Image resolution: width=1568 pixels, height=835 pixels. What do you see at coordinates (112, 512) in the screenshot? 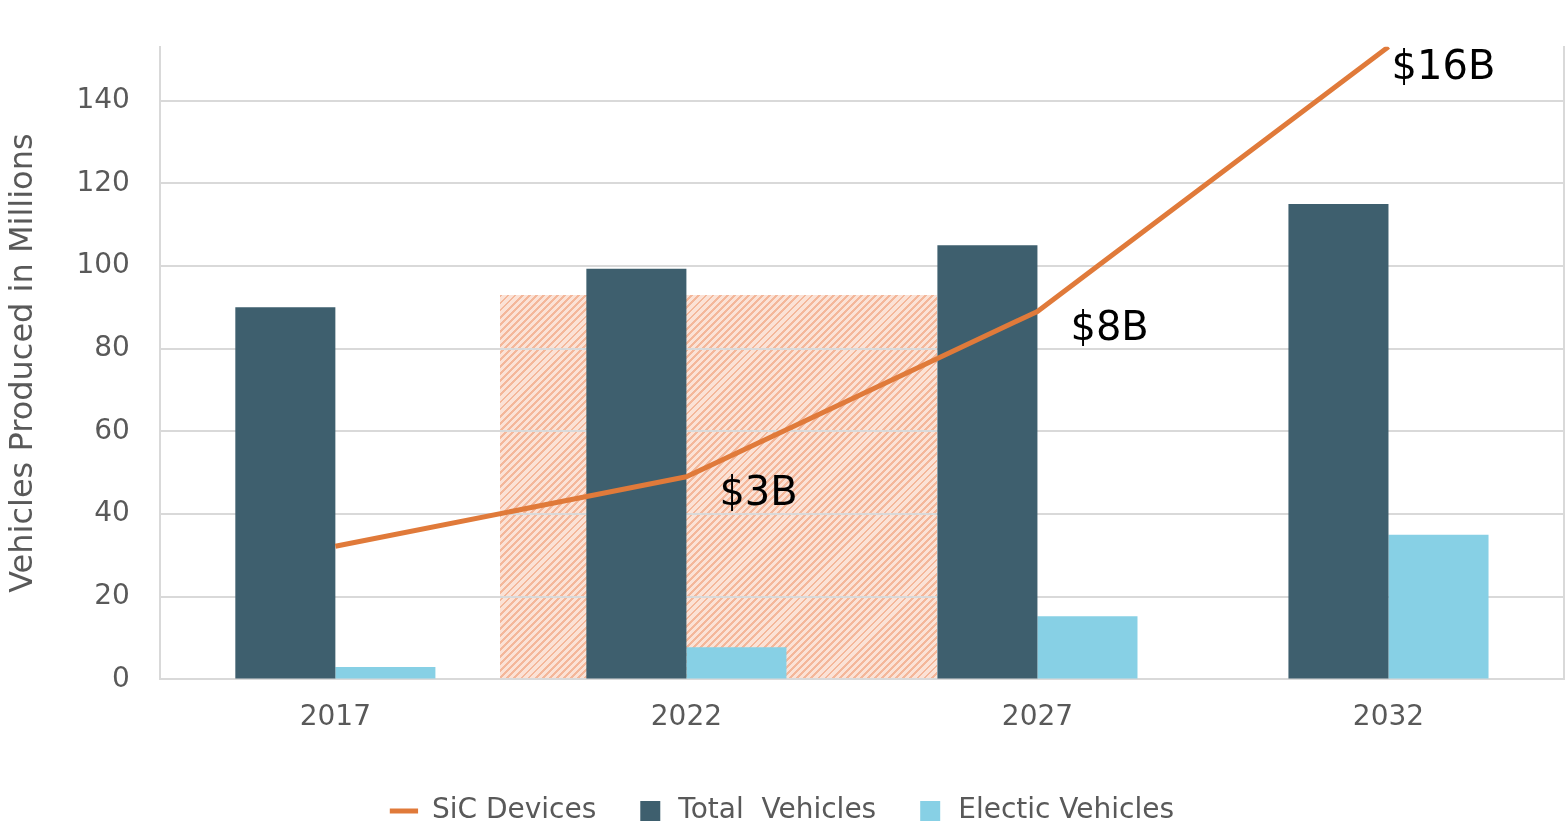
I see `y-tick-label: 40` at bounding box center [112, 512].